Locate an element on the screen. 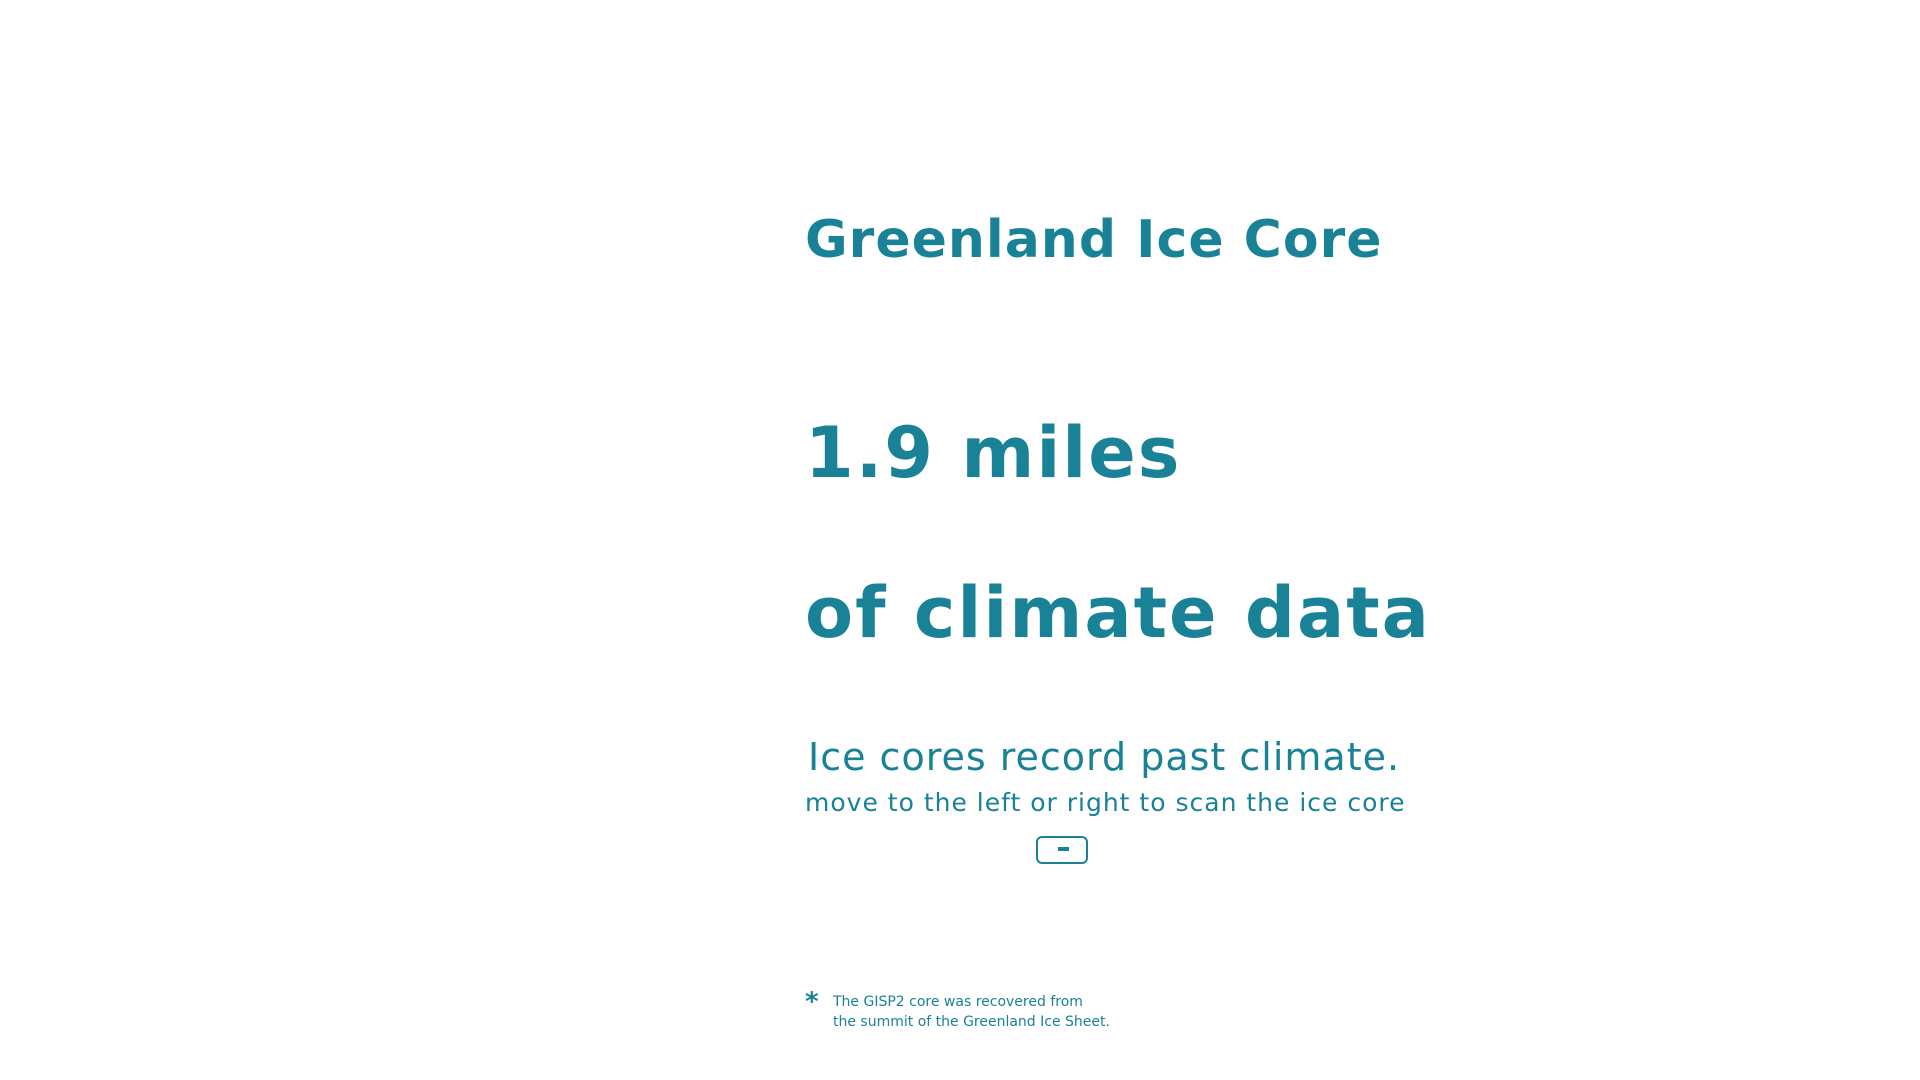 This screenshot has width=1920, height=1080. footnote-line: the summit of the Greenland Ice Sheet. is located at coordinates (971, 1022).